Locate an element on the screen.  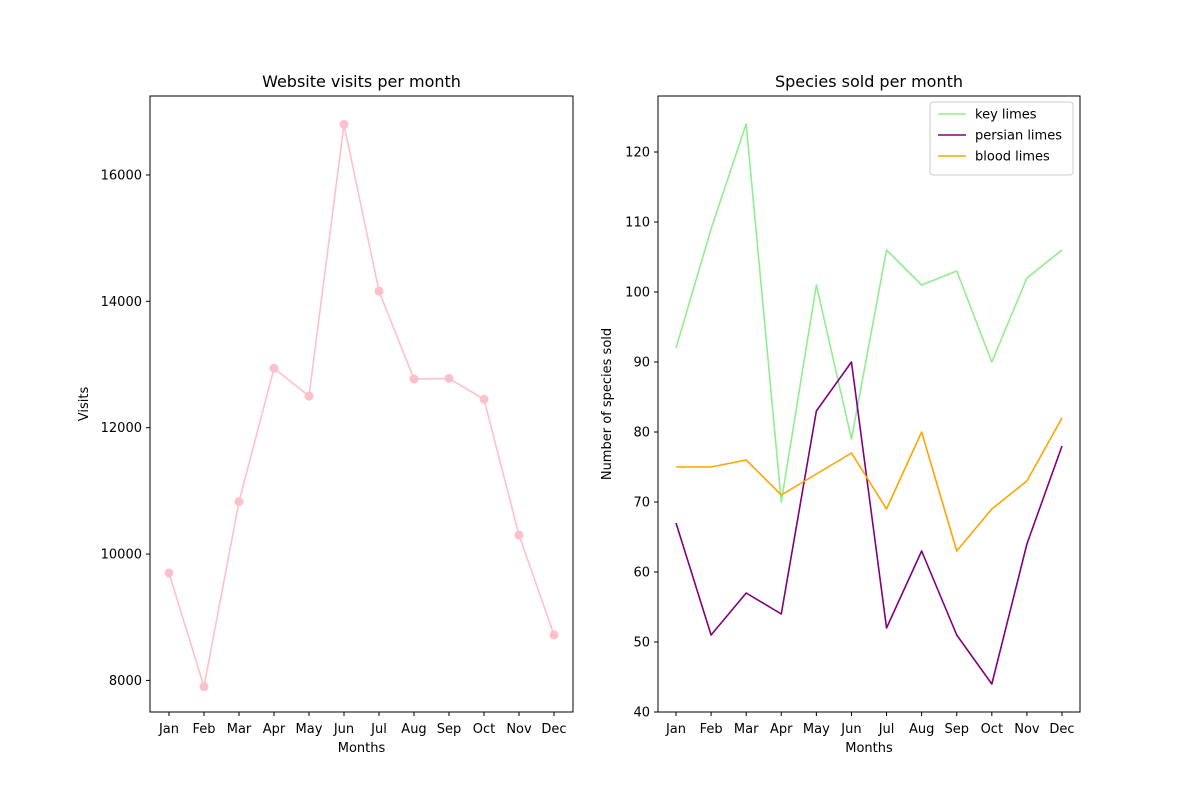
legend-label: persian limes is located at coordinates (1018, 136).